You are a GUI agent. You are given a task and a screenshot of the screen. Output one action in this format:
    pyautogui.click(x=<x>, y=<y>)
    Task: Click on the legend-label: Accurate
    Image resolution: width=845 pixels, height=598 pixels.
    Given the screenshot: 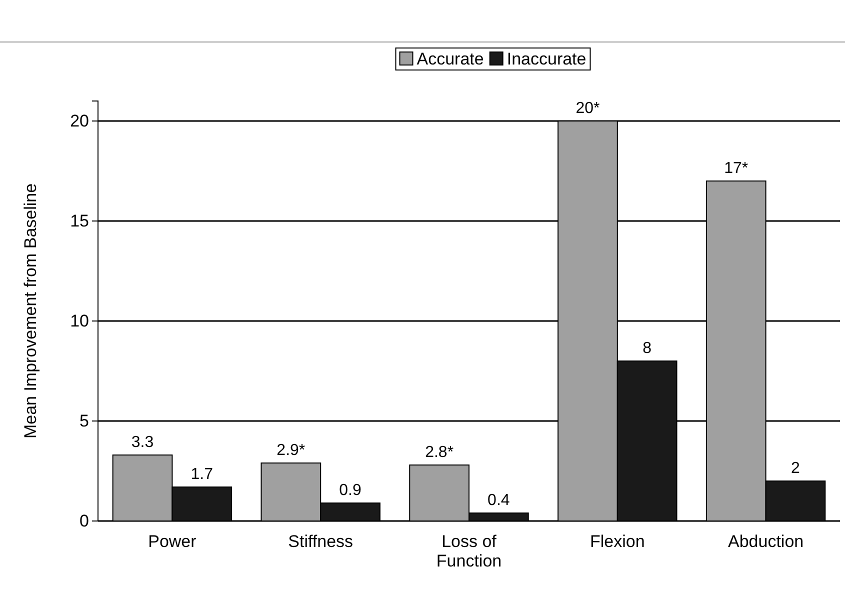 What is the action you would take?
    pyautogui.click(x=450, y=59)
    